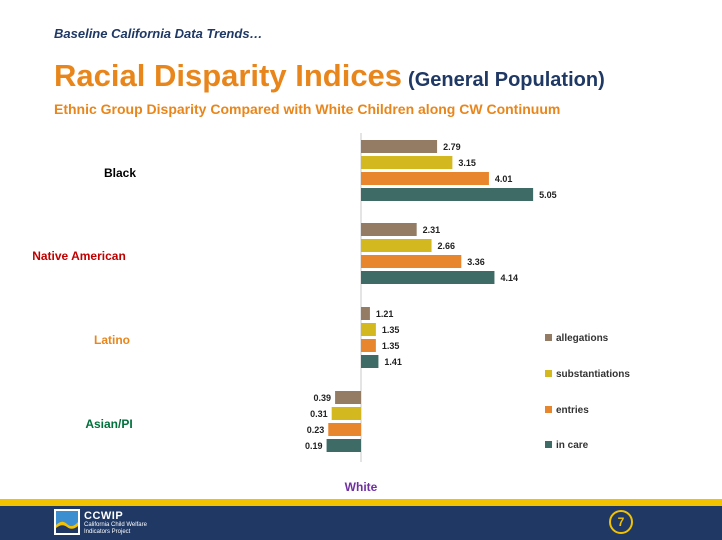  What do you see at coordinates (104, 516) in the screenshot?
I see `logo-name: CCWIP` at bounding box center [104, 516].